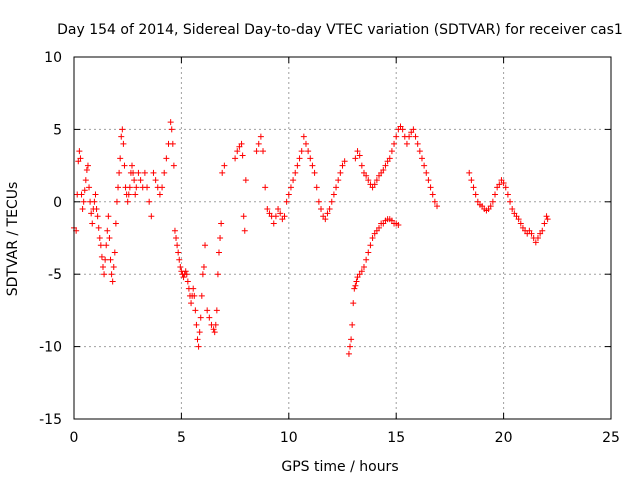  I want to click on x-tick-label: 20, so click(504, 438).